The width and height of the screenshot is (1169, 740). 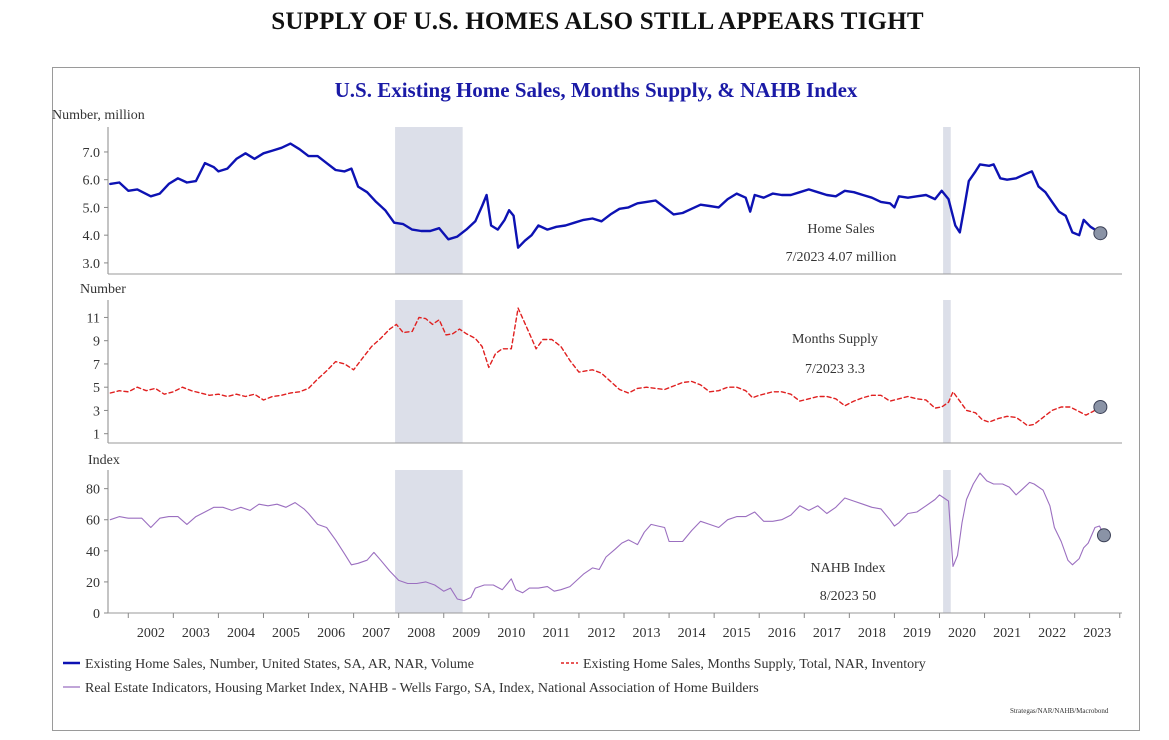 What do you see at coordinates (835, 339) in the screenshot?
I see `series-annotation-name: Months Supply` at bounding box center [835, 339].